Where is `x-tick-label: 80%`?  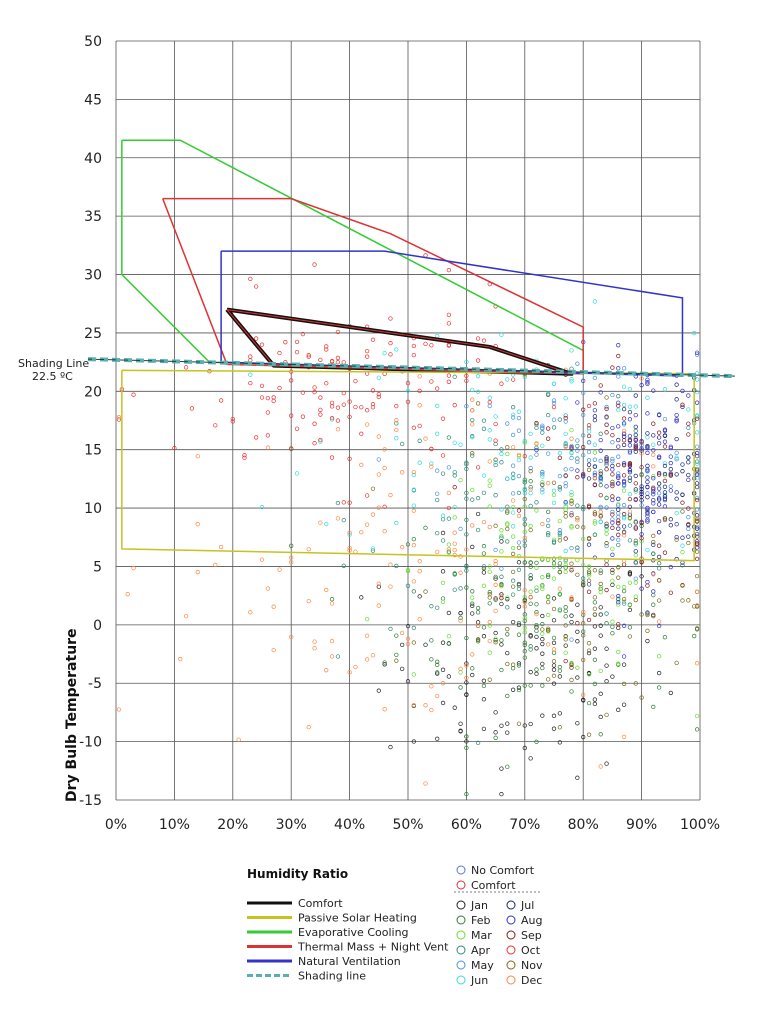
x-tick-label: 80% is located at coordinates (583, 825).